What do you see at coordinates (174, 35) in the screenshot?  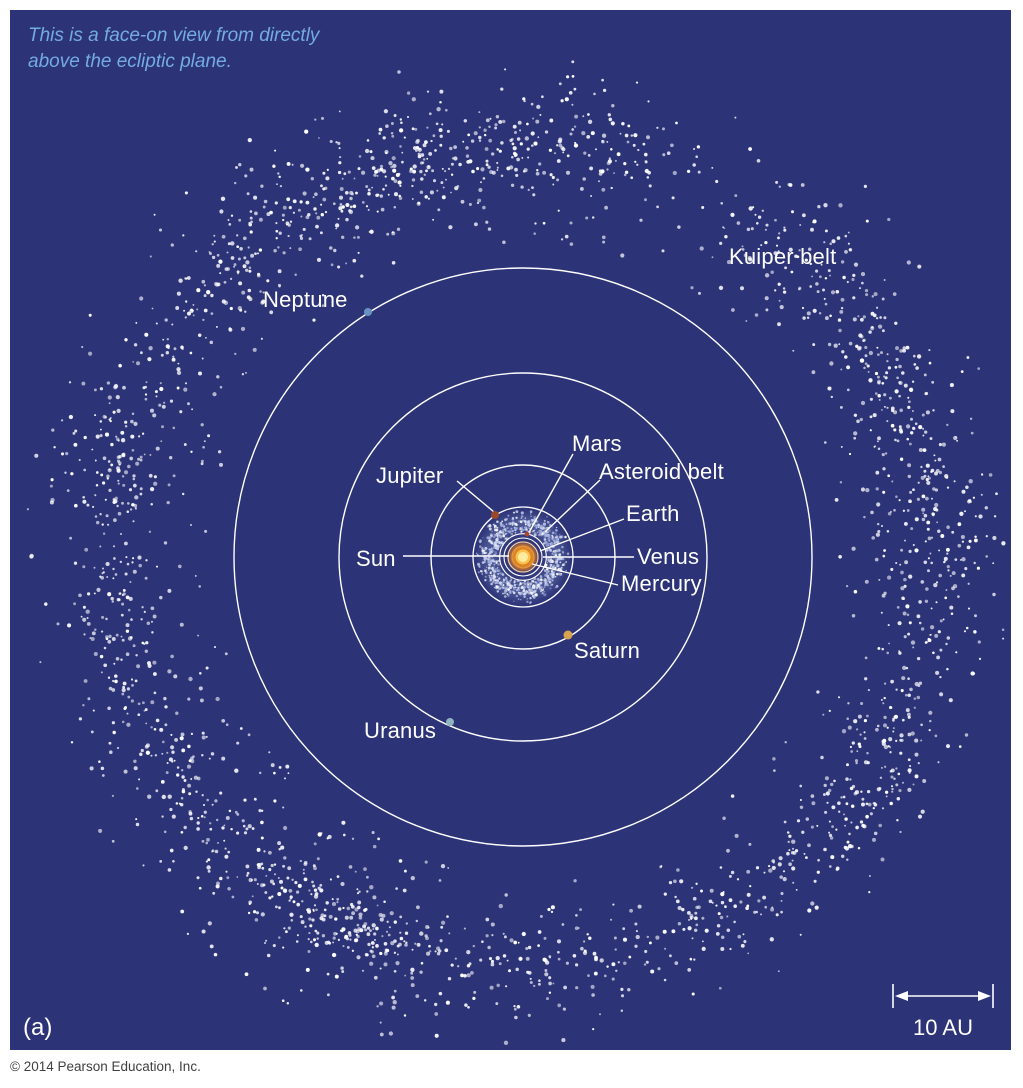 I see `caption-line-1: This is a face-on view from directly` at bounding box center [174, 35].